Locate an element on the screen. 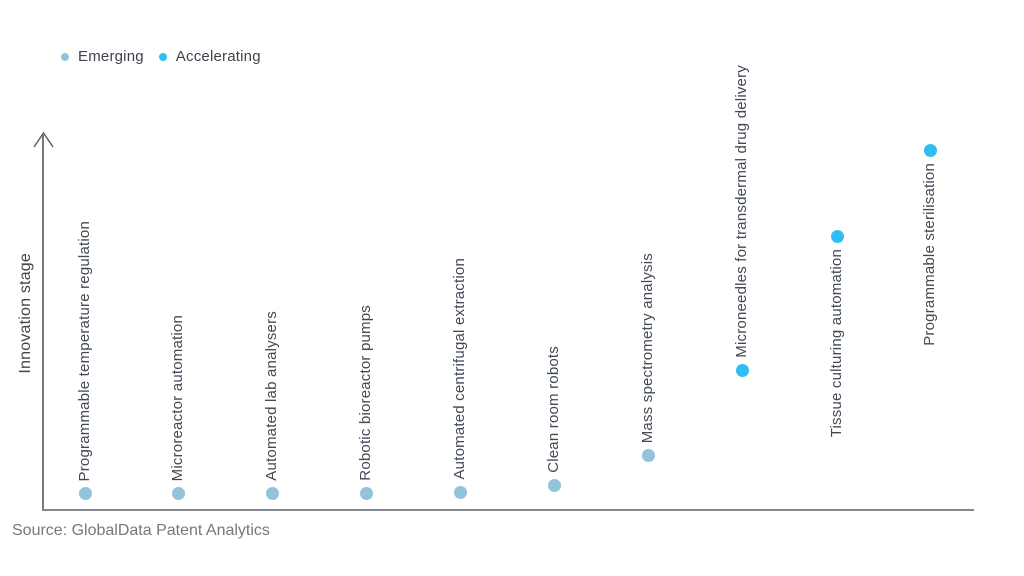 Image resolution: width=1024 pixels, height=576 pixels. y-axis-label: Innovation stage is located at coordinates (25, 313).